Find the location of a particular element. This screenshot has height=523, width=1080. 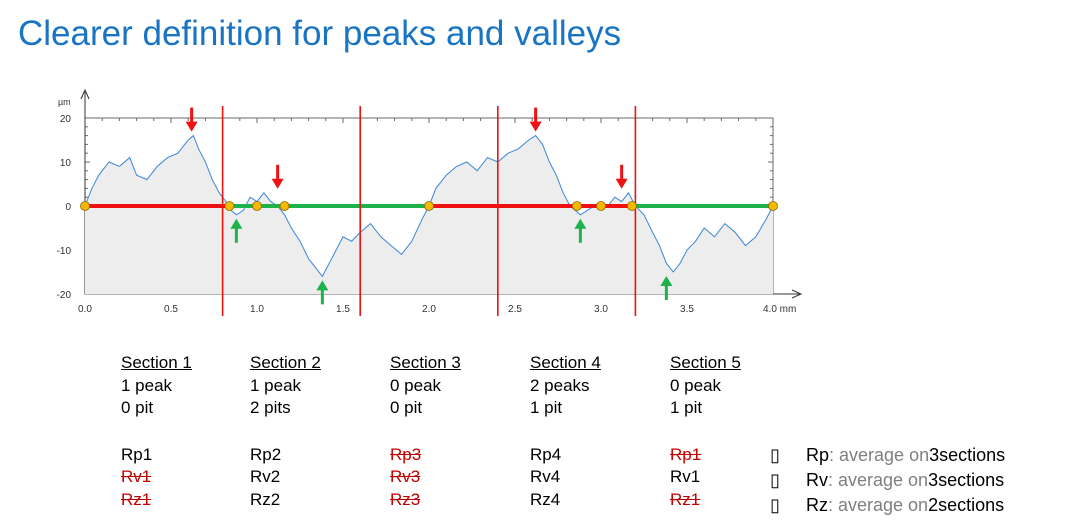

section-column: Section 3 0 peak 0 pit Rp3 Rv3 Rz3 is located at coordinates (425, 431).